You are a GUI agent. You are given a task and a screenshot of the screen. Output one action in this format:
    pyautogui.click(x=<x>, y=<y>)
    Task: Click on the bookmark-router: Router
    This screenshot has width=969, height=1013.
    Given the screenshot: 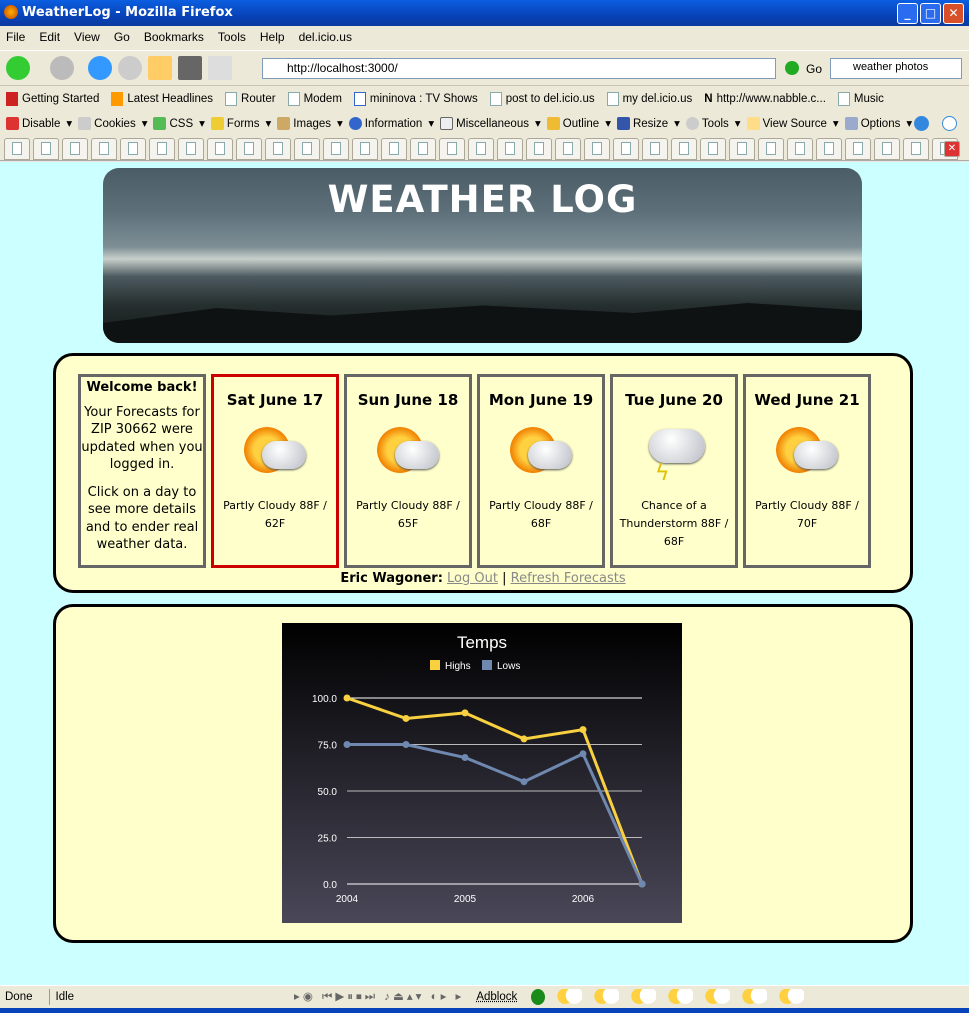 What is the action you would take?
    pyautogui.click(x=253, y=99)
    